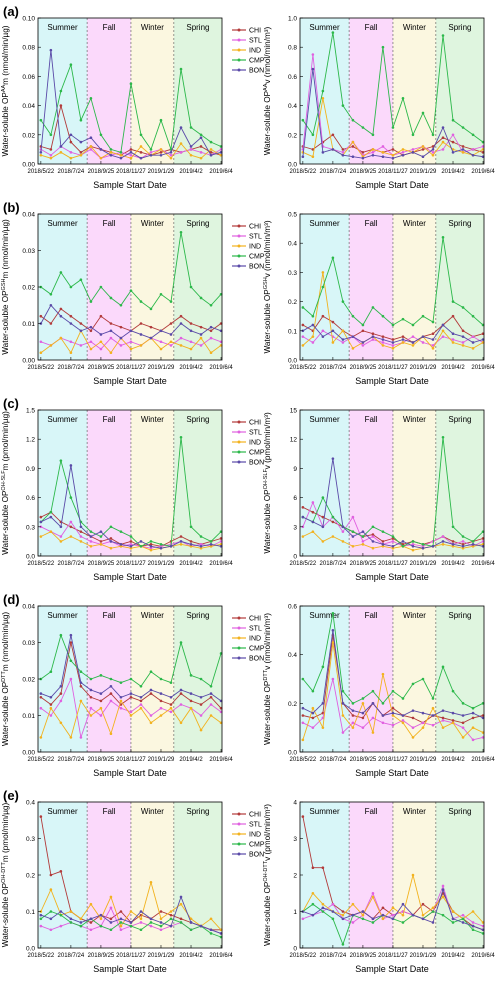  I want to click on y-tick-label: 0.2, so click(292, 704).